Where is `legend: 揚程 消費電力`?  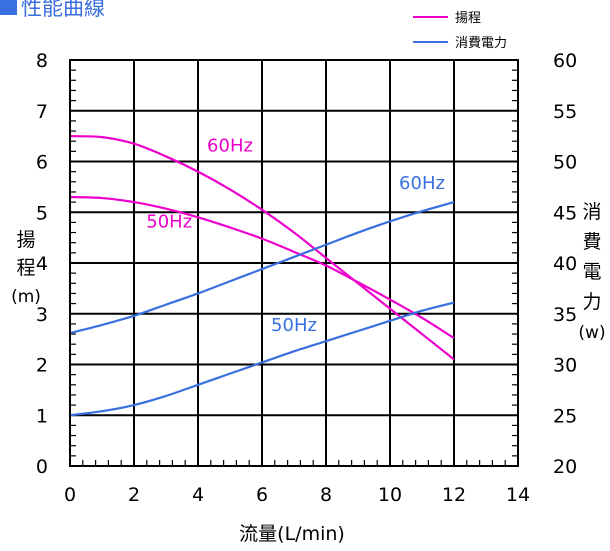
legend: 揚程 消費電力 is located at coordinates (460, 30).